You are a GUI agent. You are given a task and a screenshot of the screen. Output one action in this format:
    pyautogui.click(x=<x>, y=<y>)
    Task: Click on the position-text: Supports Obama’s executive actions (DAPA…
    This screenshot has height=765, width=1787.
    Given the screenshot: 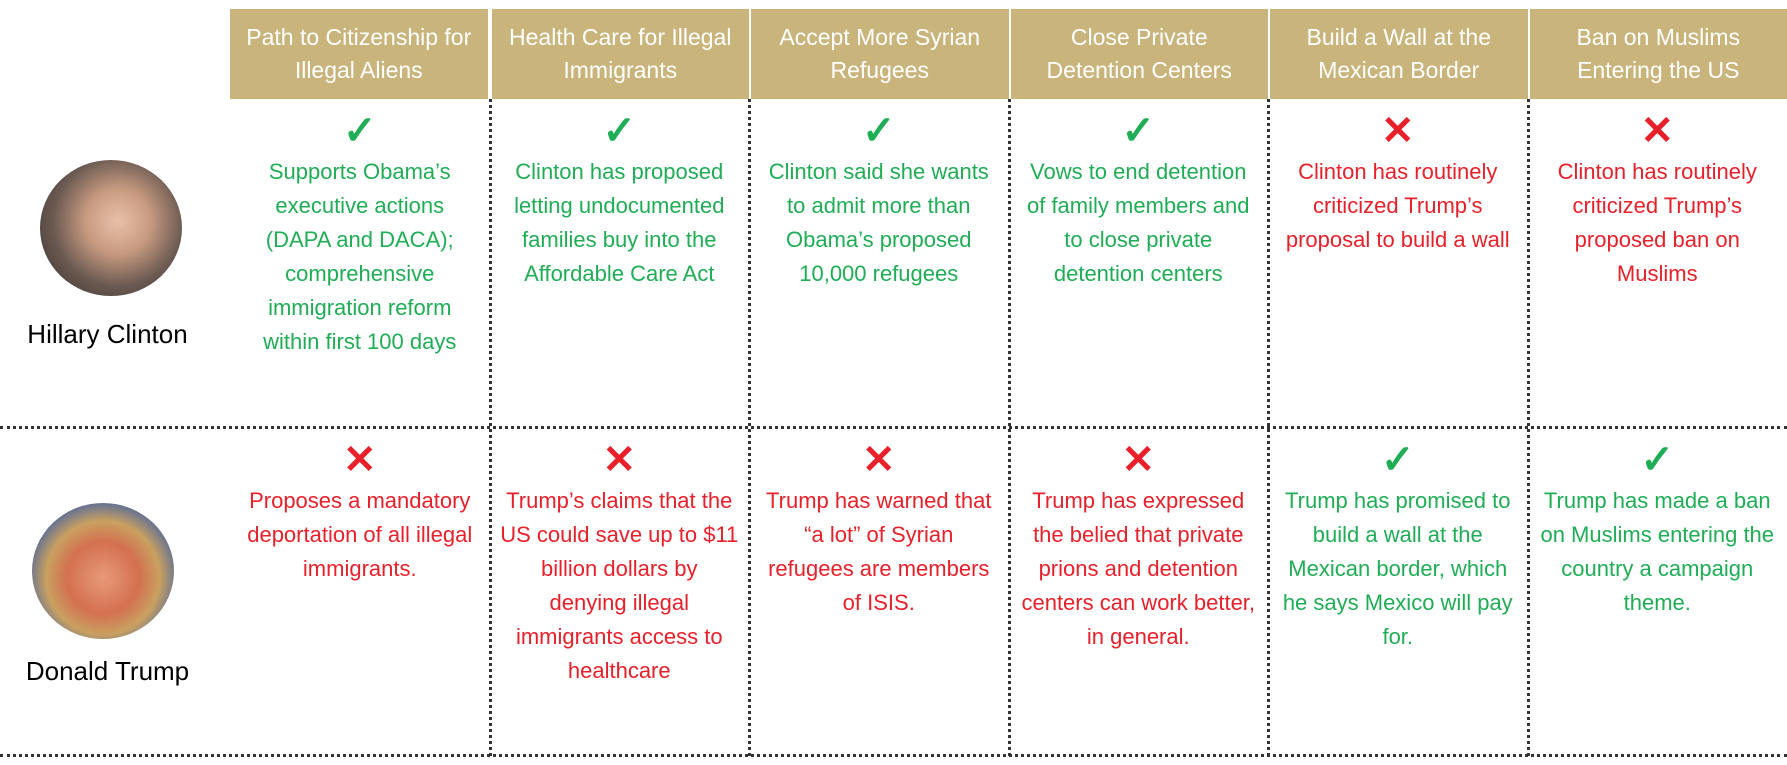 What is the action you would take?
    pyautogui.click(x=360, y=256)
    